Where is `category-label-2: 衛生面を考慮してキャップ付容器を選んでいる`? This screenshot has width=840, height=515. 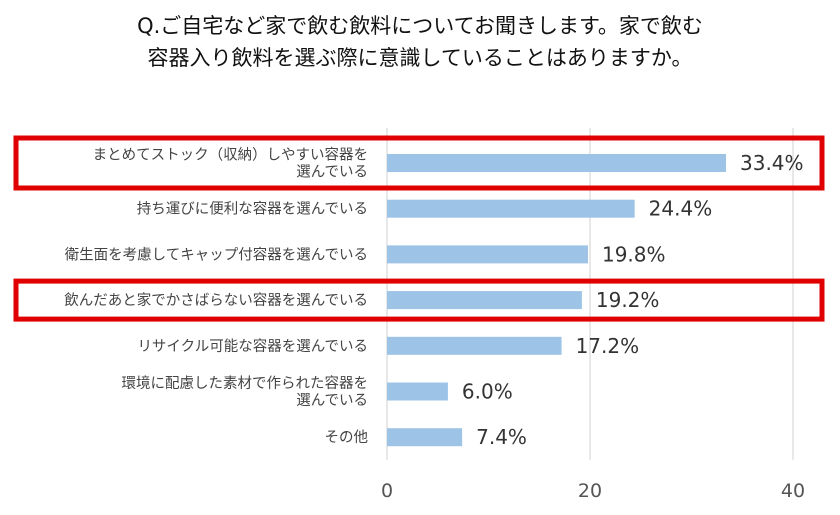 category-label-2: 衛生面を考慮してキャップ付容器を選んでいる is located at coordinates (216, 254).